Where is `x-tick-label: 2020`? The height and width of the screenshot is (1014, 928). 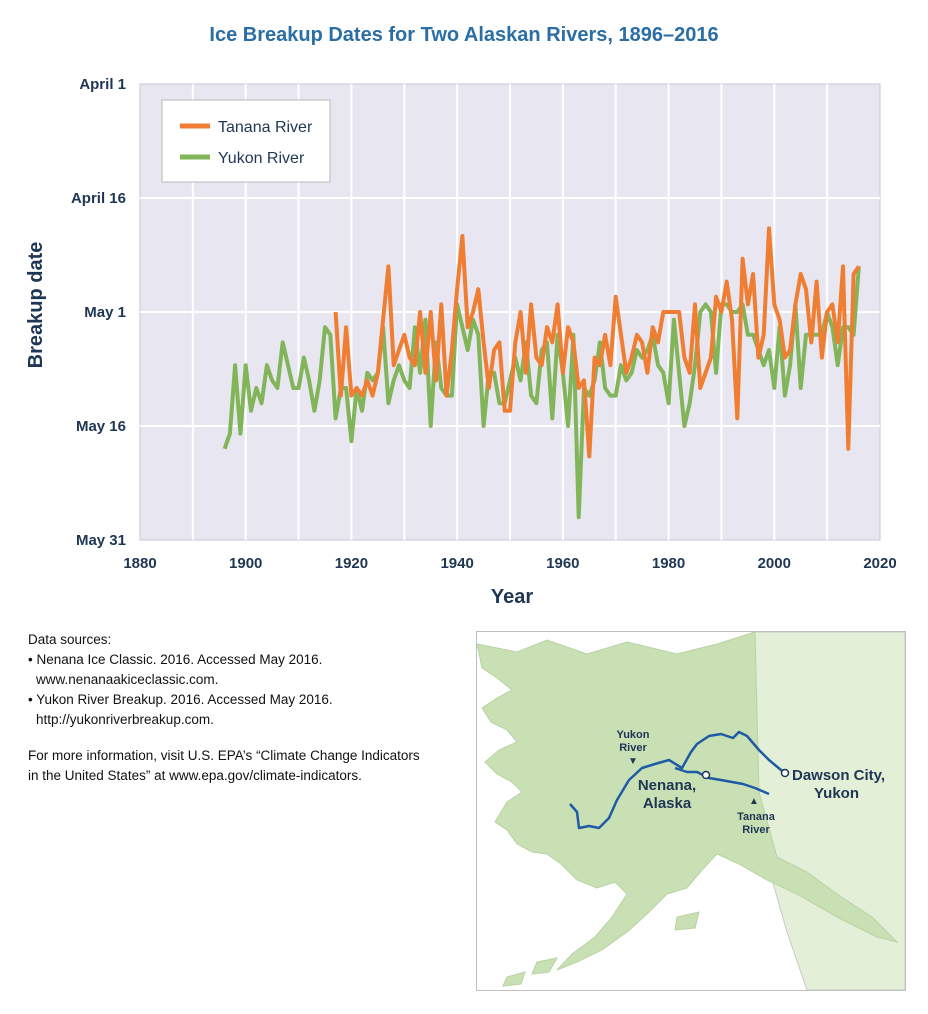 x-tick-label: 2020 is located at coordinates (879, 563).